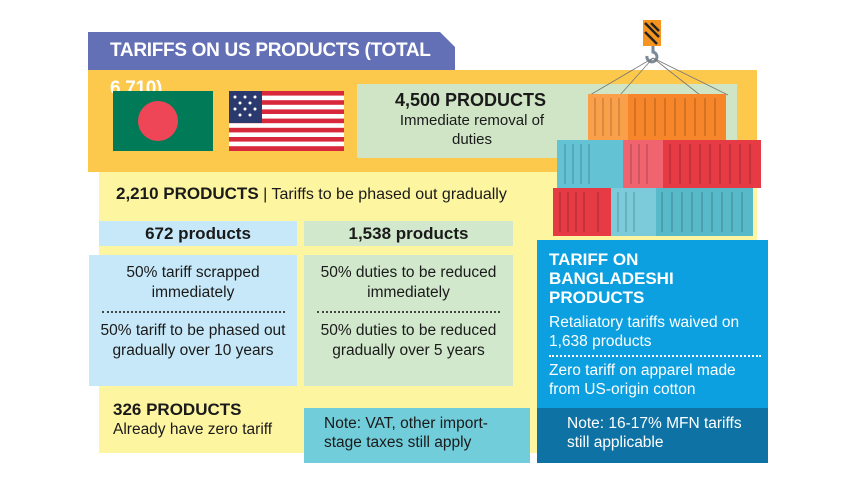 This screenshot has width=857, height=482. I want to click on column-672-top: 50% tariff scrapped immediately, so click(193, 282).